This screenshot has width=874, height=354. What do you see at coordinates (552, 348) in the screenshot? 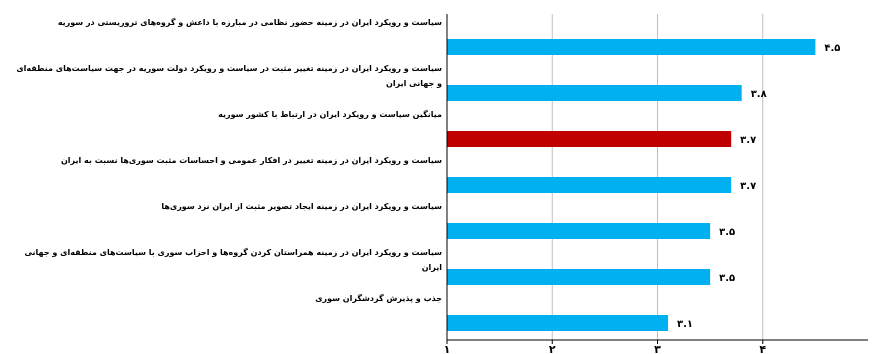
I see `x-tick-label: ۲` at bounding box center [552, 348].